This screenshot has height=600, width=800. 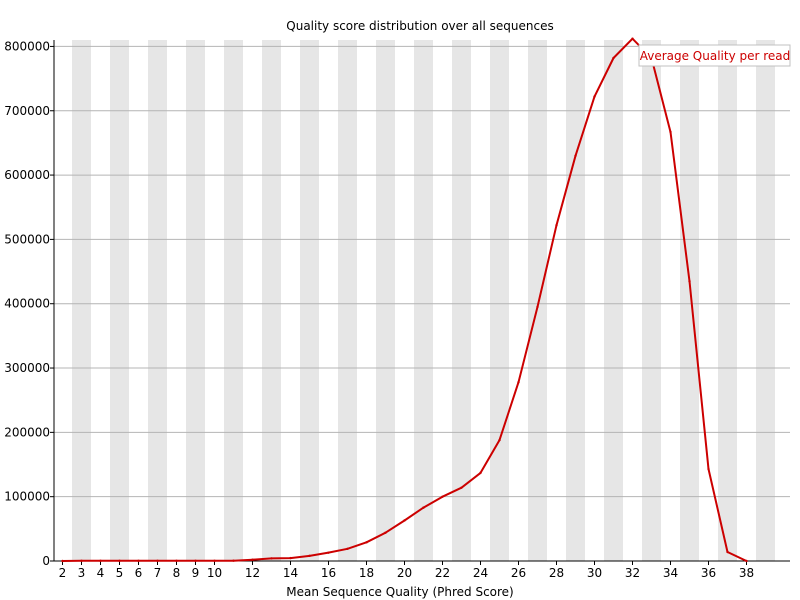 What do you see at coordinates (63, 573) in the screenshot?
I see `x-tick-label: 2` at bounding box center [63, 573].